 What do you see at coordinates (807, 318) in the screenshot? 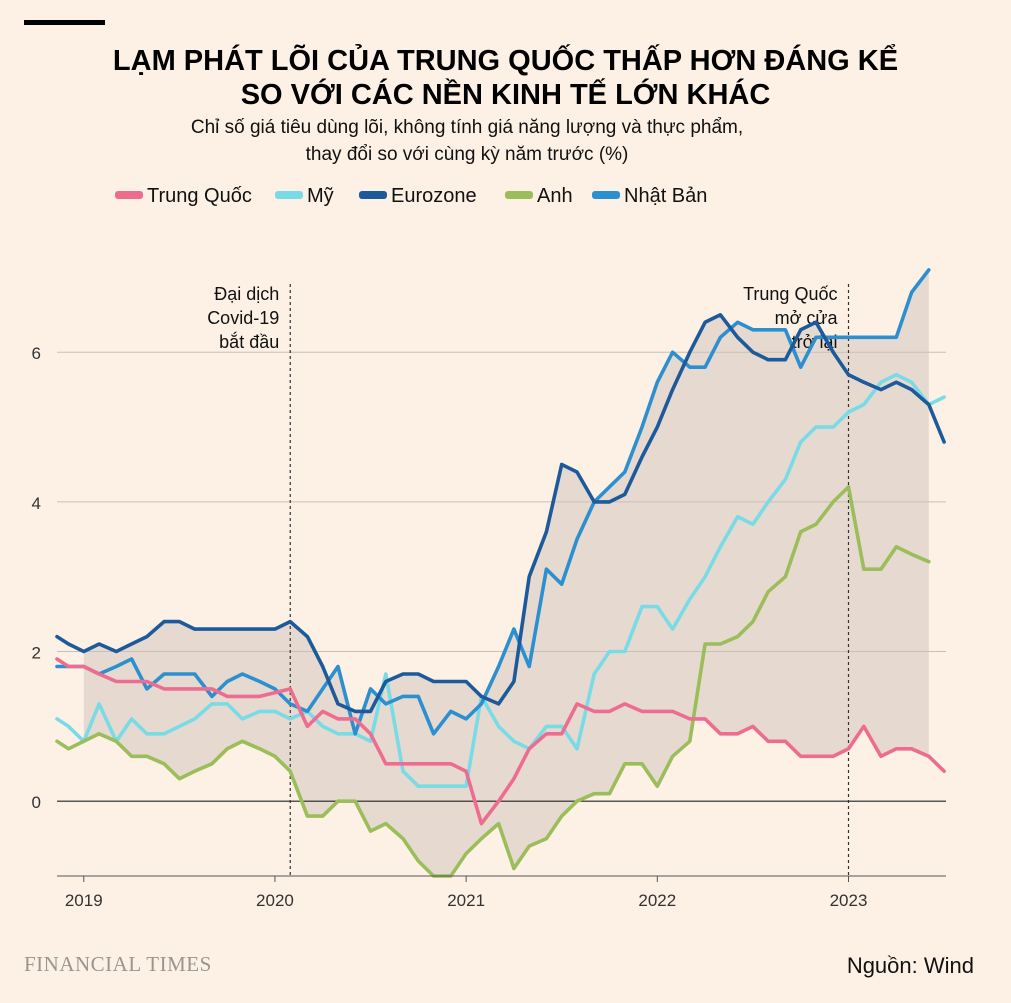
I see `annotation-text: mở cửa` at bounding box center [807, 318].